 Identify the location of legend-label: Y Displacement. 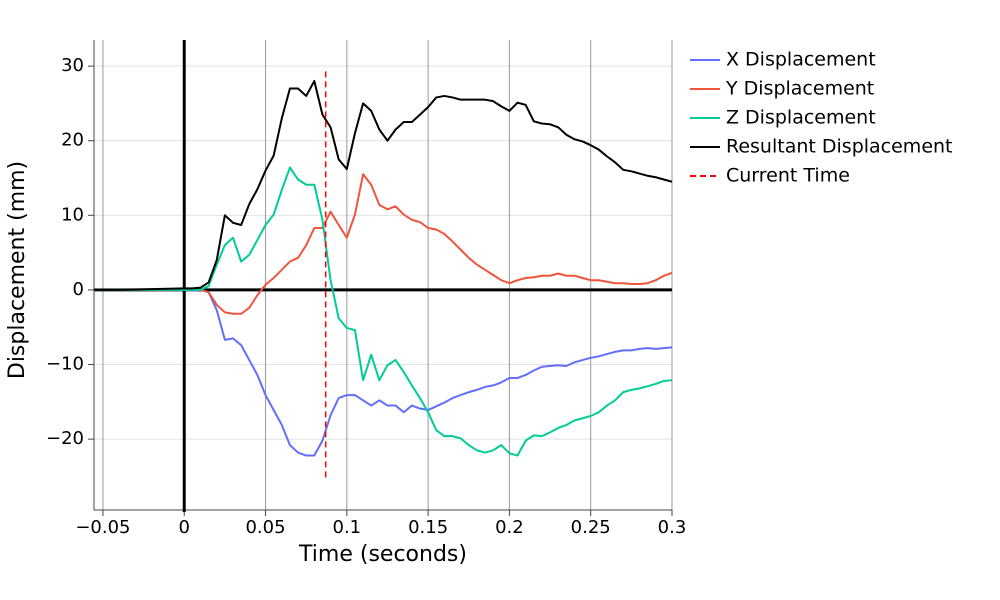
(799, 89).